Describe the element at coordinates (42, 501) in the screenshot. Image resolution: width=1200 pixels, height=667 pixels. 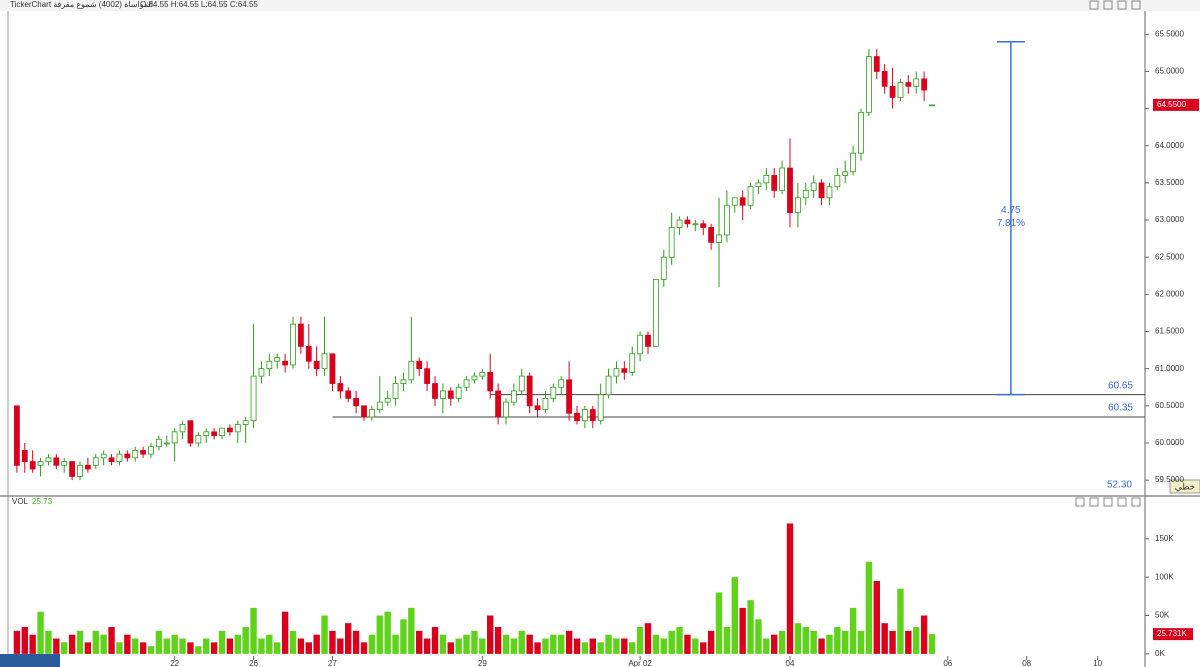
I see `vol-value: 25.73` at that location.